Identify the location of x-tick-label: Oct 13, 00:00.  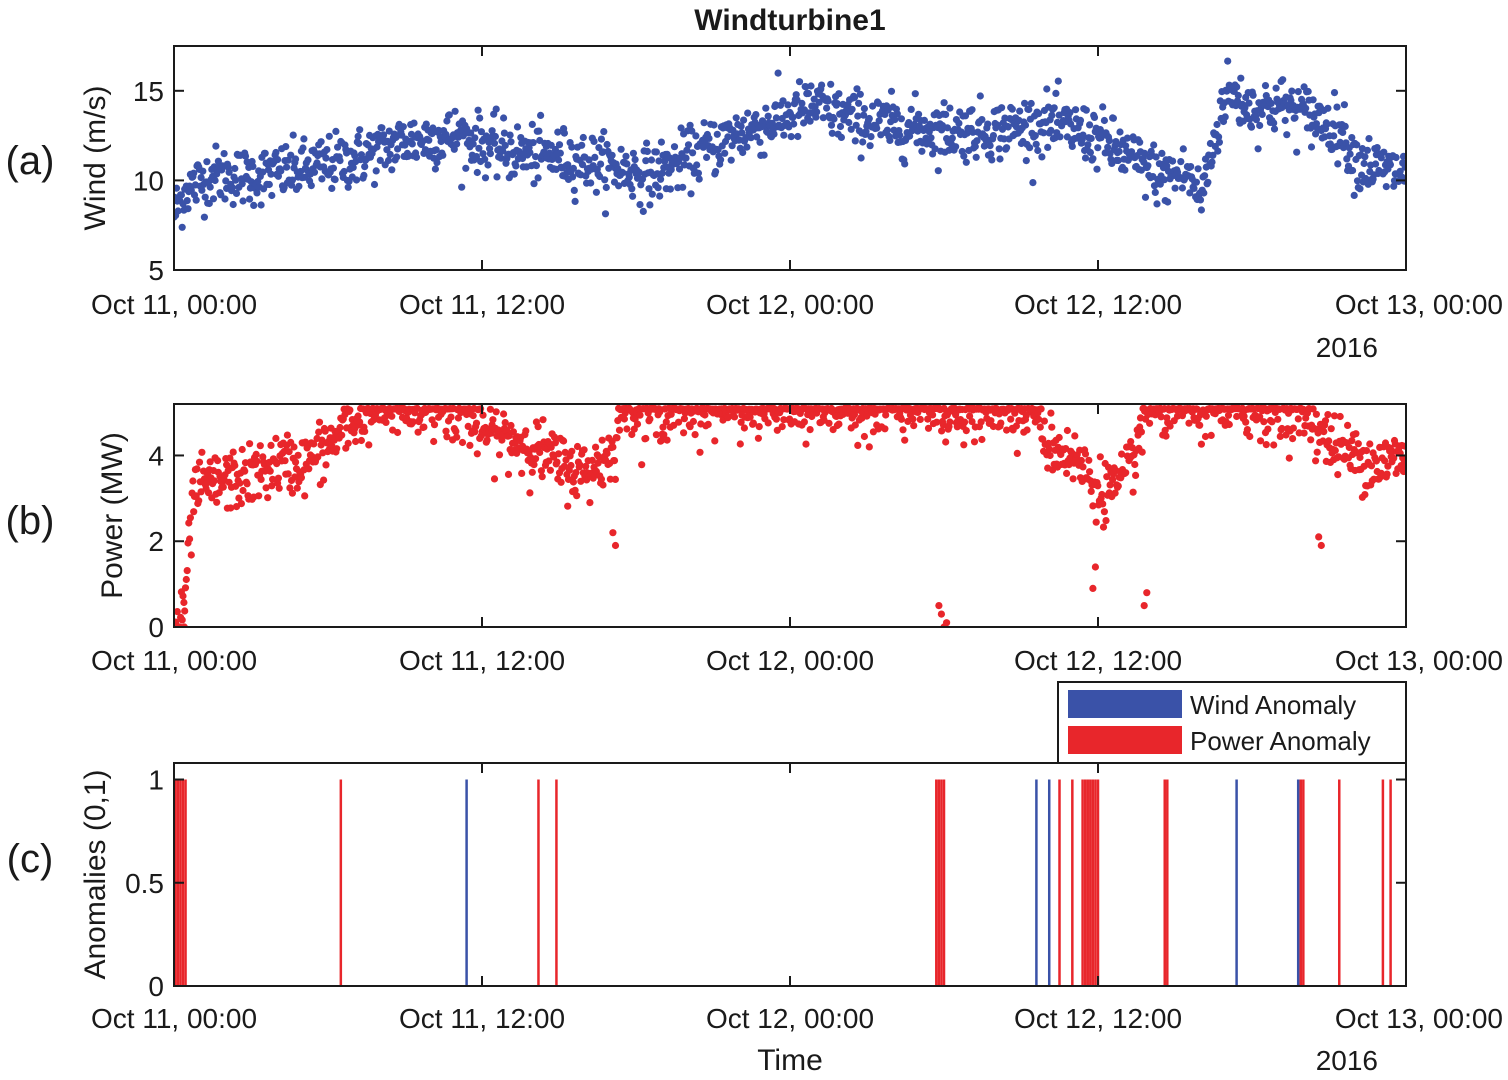
(1419, 1018).